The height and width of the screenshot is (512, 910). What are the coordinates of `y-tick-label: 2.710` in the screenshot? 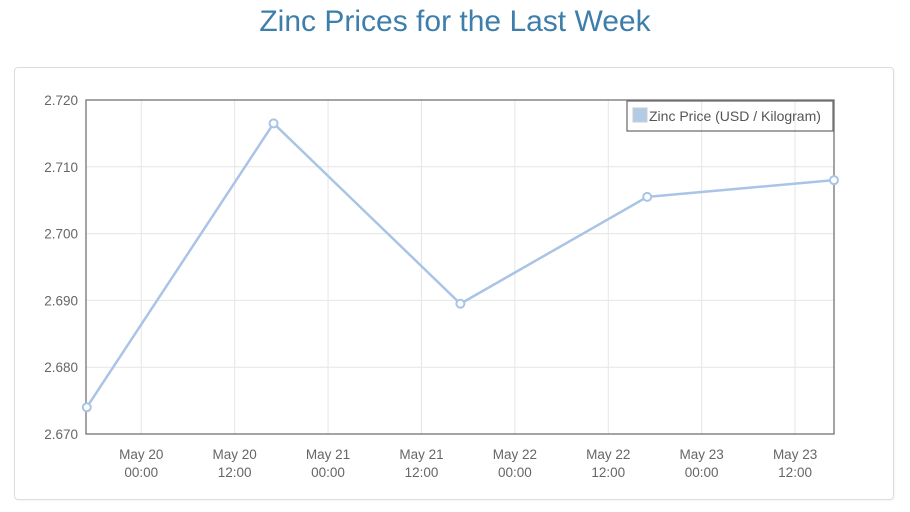 It's located at (61, 167).